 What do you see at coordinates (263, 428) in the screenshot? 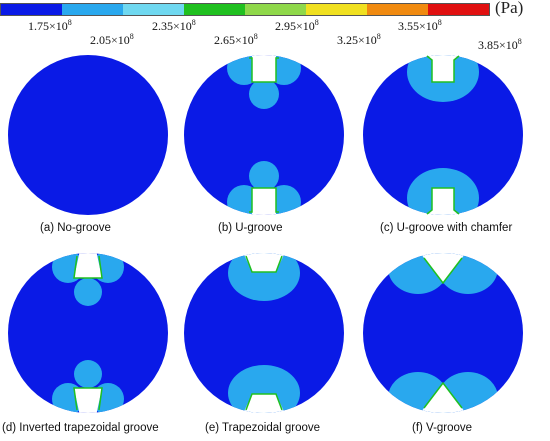
I see `panel-caption: (e) Trapezoidal groove` at bounding box center [263, 428].